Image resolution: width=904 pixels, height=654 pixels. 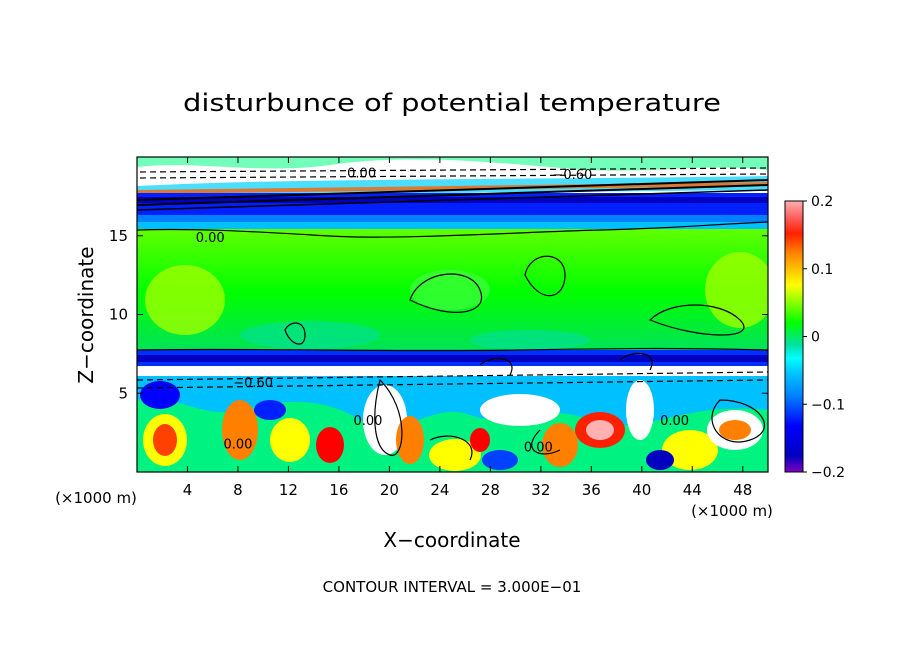 What do you see at coordinates (591, 490) in the screenshot?
I see `x-tick-label: 36` at bounding box center [591, 490].